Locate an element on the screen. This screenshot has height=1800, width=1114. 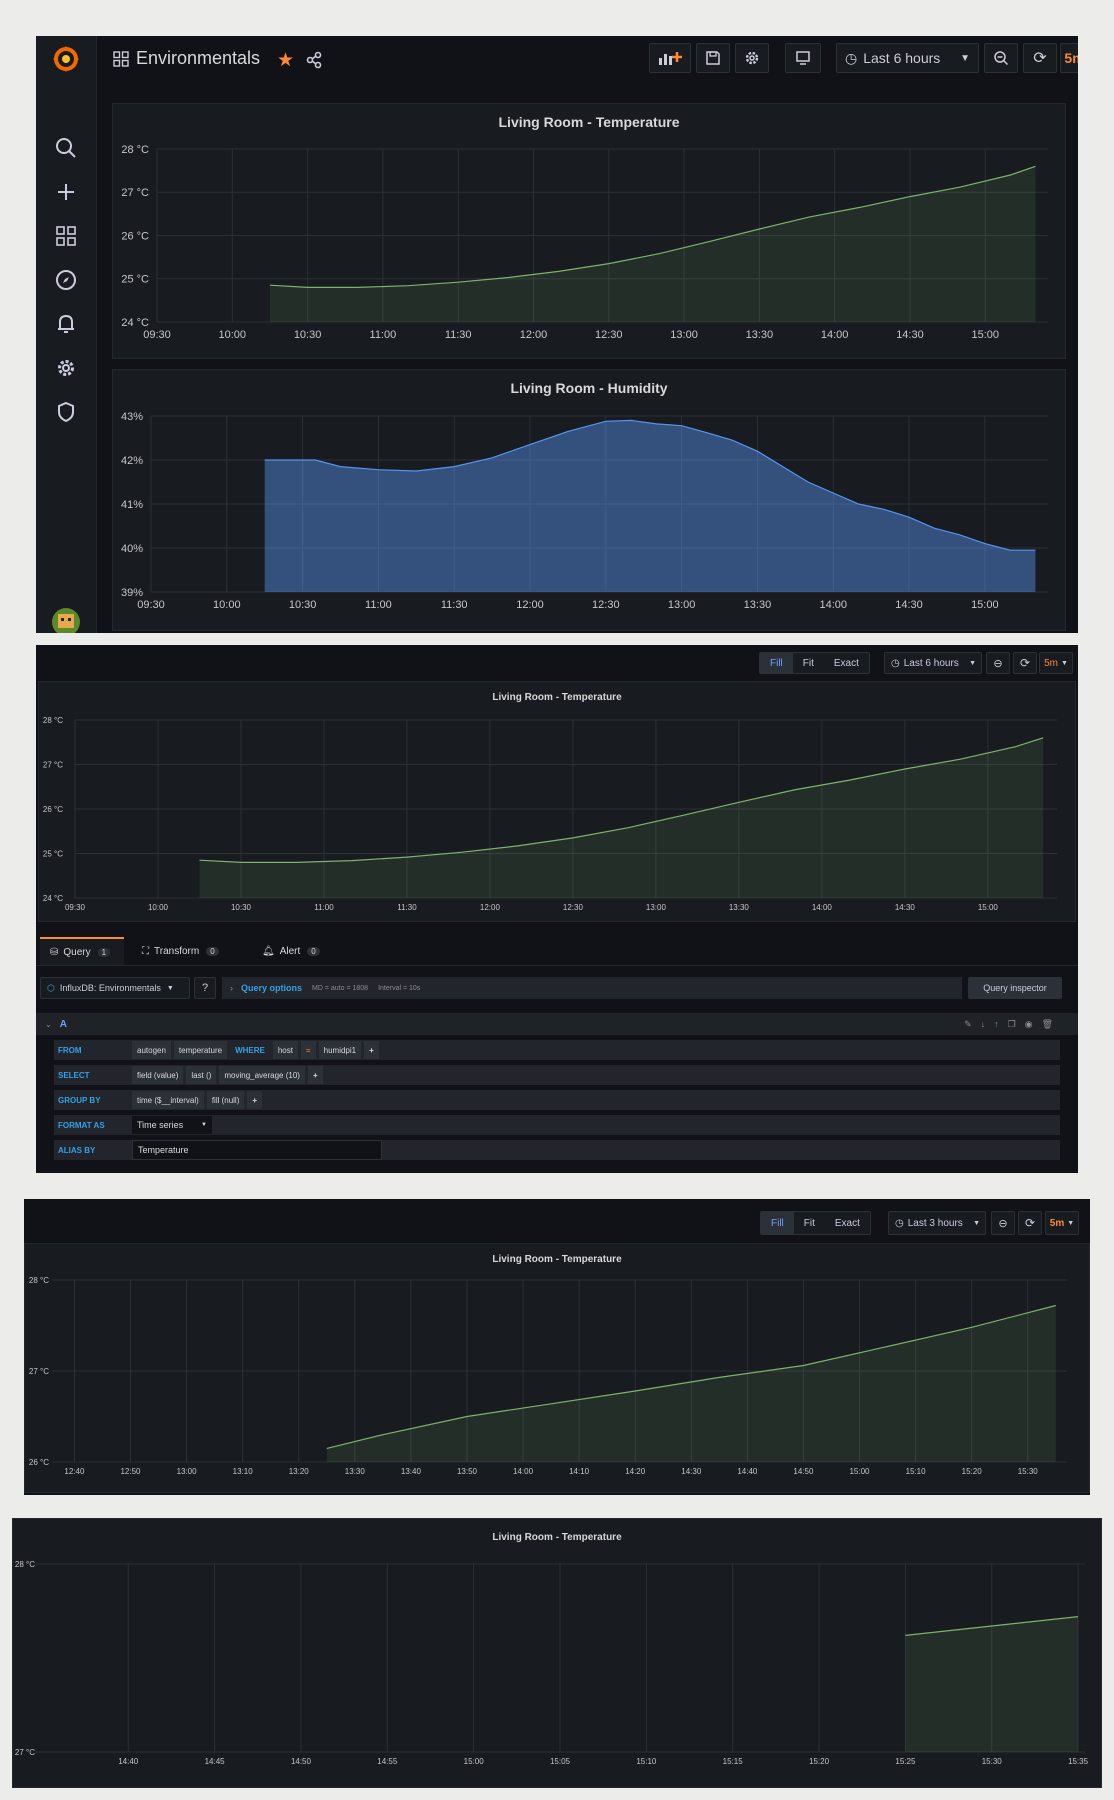
star-icon: ★ is located at coordinates (286, 60).